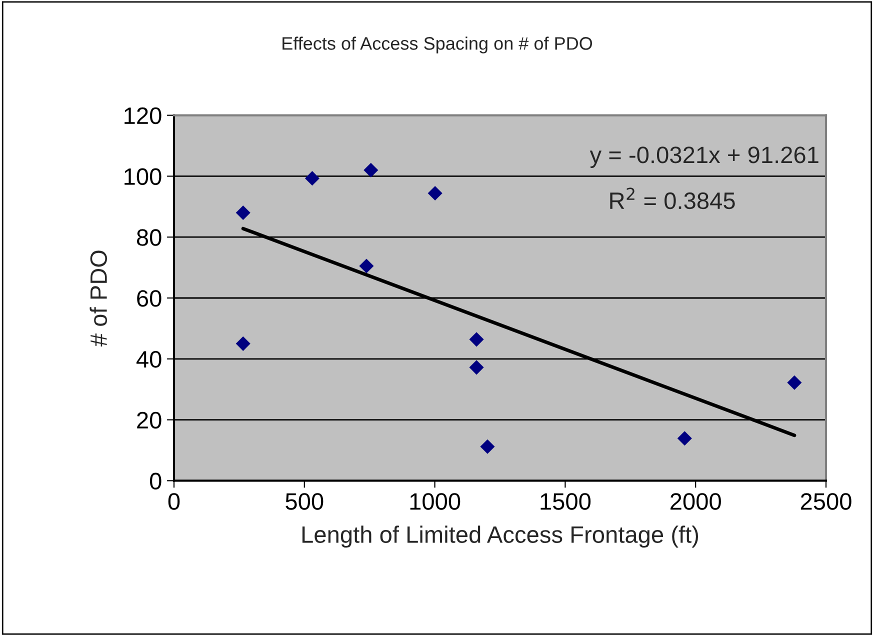 The width and height of the screenshot is (874, 636). Describe the element at coordinates (149, 298) in the screenshot. I see `y-tick-label: 60` at that location.